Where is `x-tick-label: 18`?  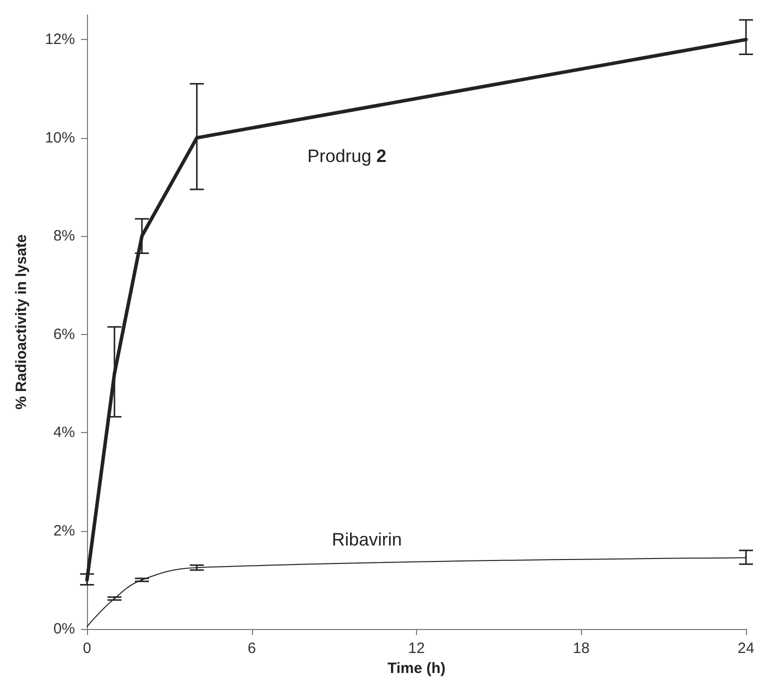
x-tick-label: 18 is located at coordinates (581, 648).